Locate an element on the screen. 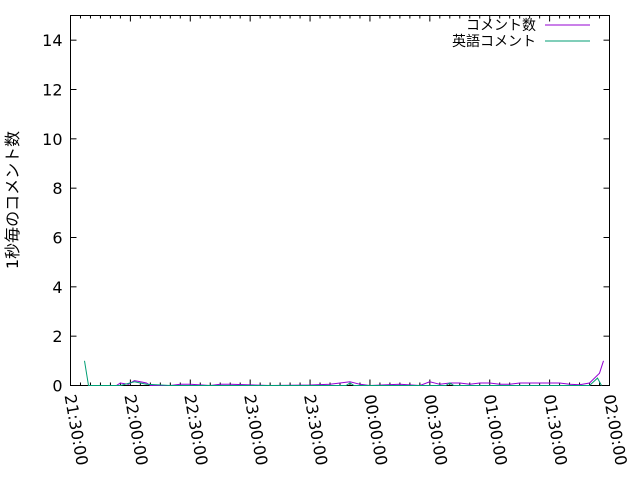 The height and width of the screenshot is (480, 640). x-tick-label: 02:00:00 is located at coordinates (615, 430).